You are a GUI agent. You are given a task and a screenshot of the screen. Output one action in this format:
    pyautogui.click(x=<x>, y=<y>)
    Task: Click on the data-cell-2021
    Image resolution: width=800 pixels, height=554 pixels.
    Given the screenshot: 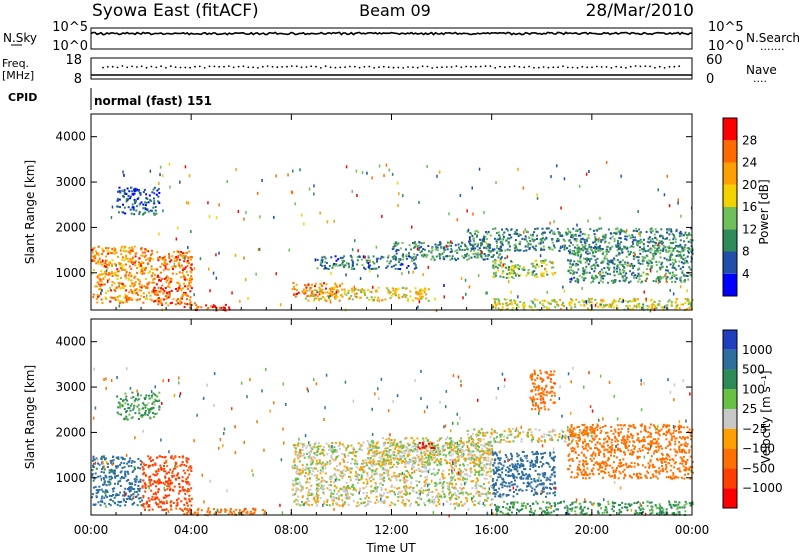 What is the action you would take?
    pyautogui.click(x=509, y=274)
    